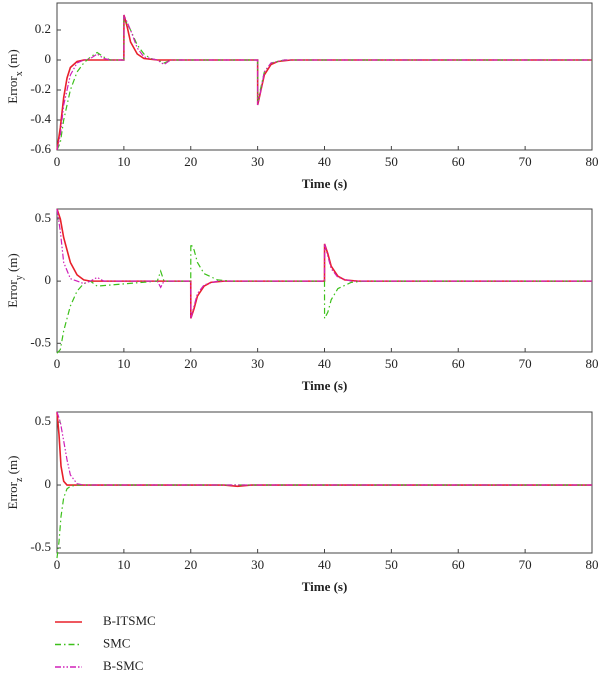 The image size is (600, 675). What do you see at coordinates (40, 88) in the screenshot?
I see `y-tick-label: -0.2` at bounding box center [40, 88].